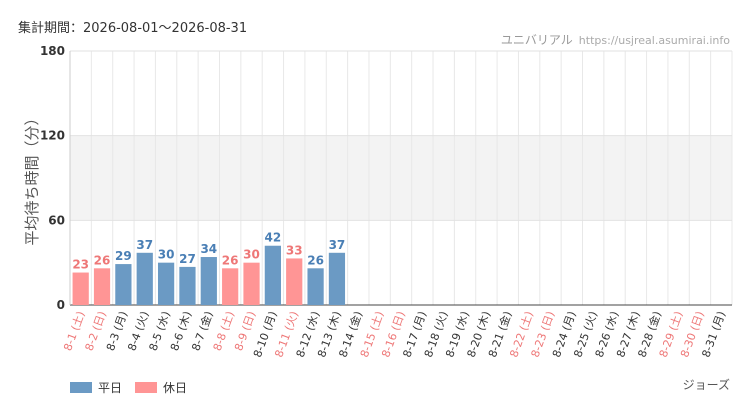  Describe the element at coordinates (294, 250) in the screenshot. I see `bar-value-label: 33` at that location.